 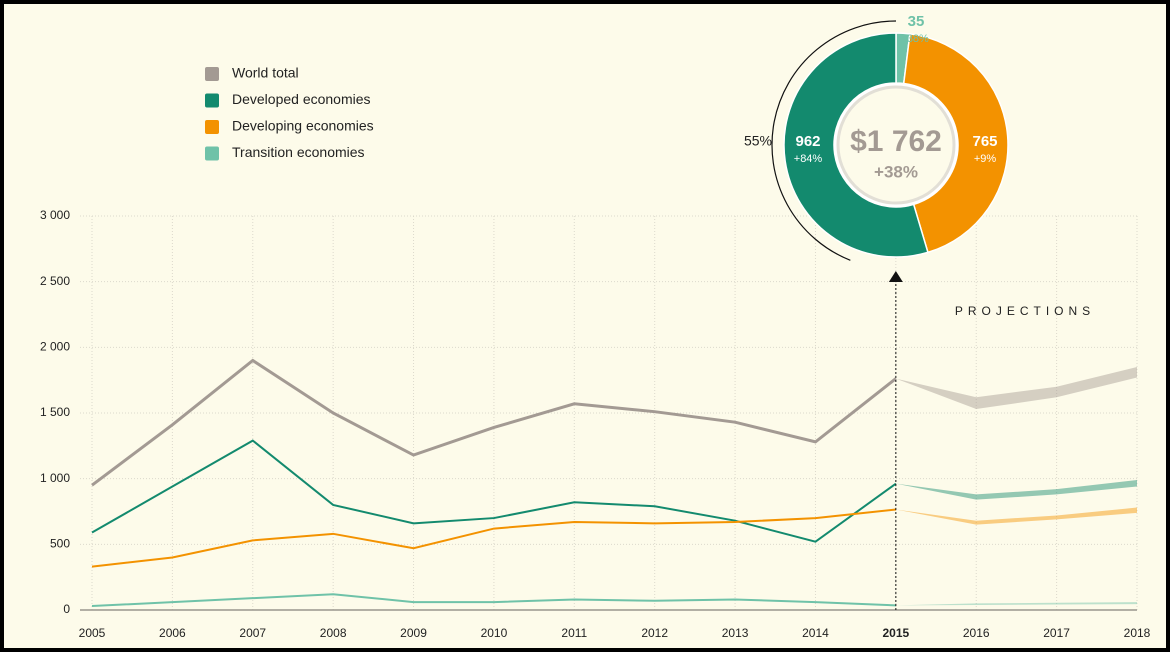 What do you see at coordinates (494, 633) in the screenshot?
I see `x-tick-label: 2010` at bounding box center [494, 633].